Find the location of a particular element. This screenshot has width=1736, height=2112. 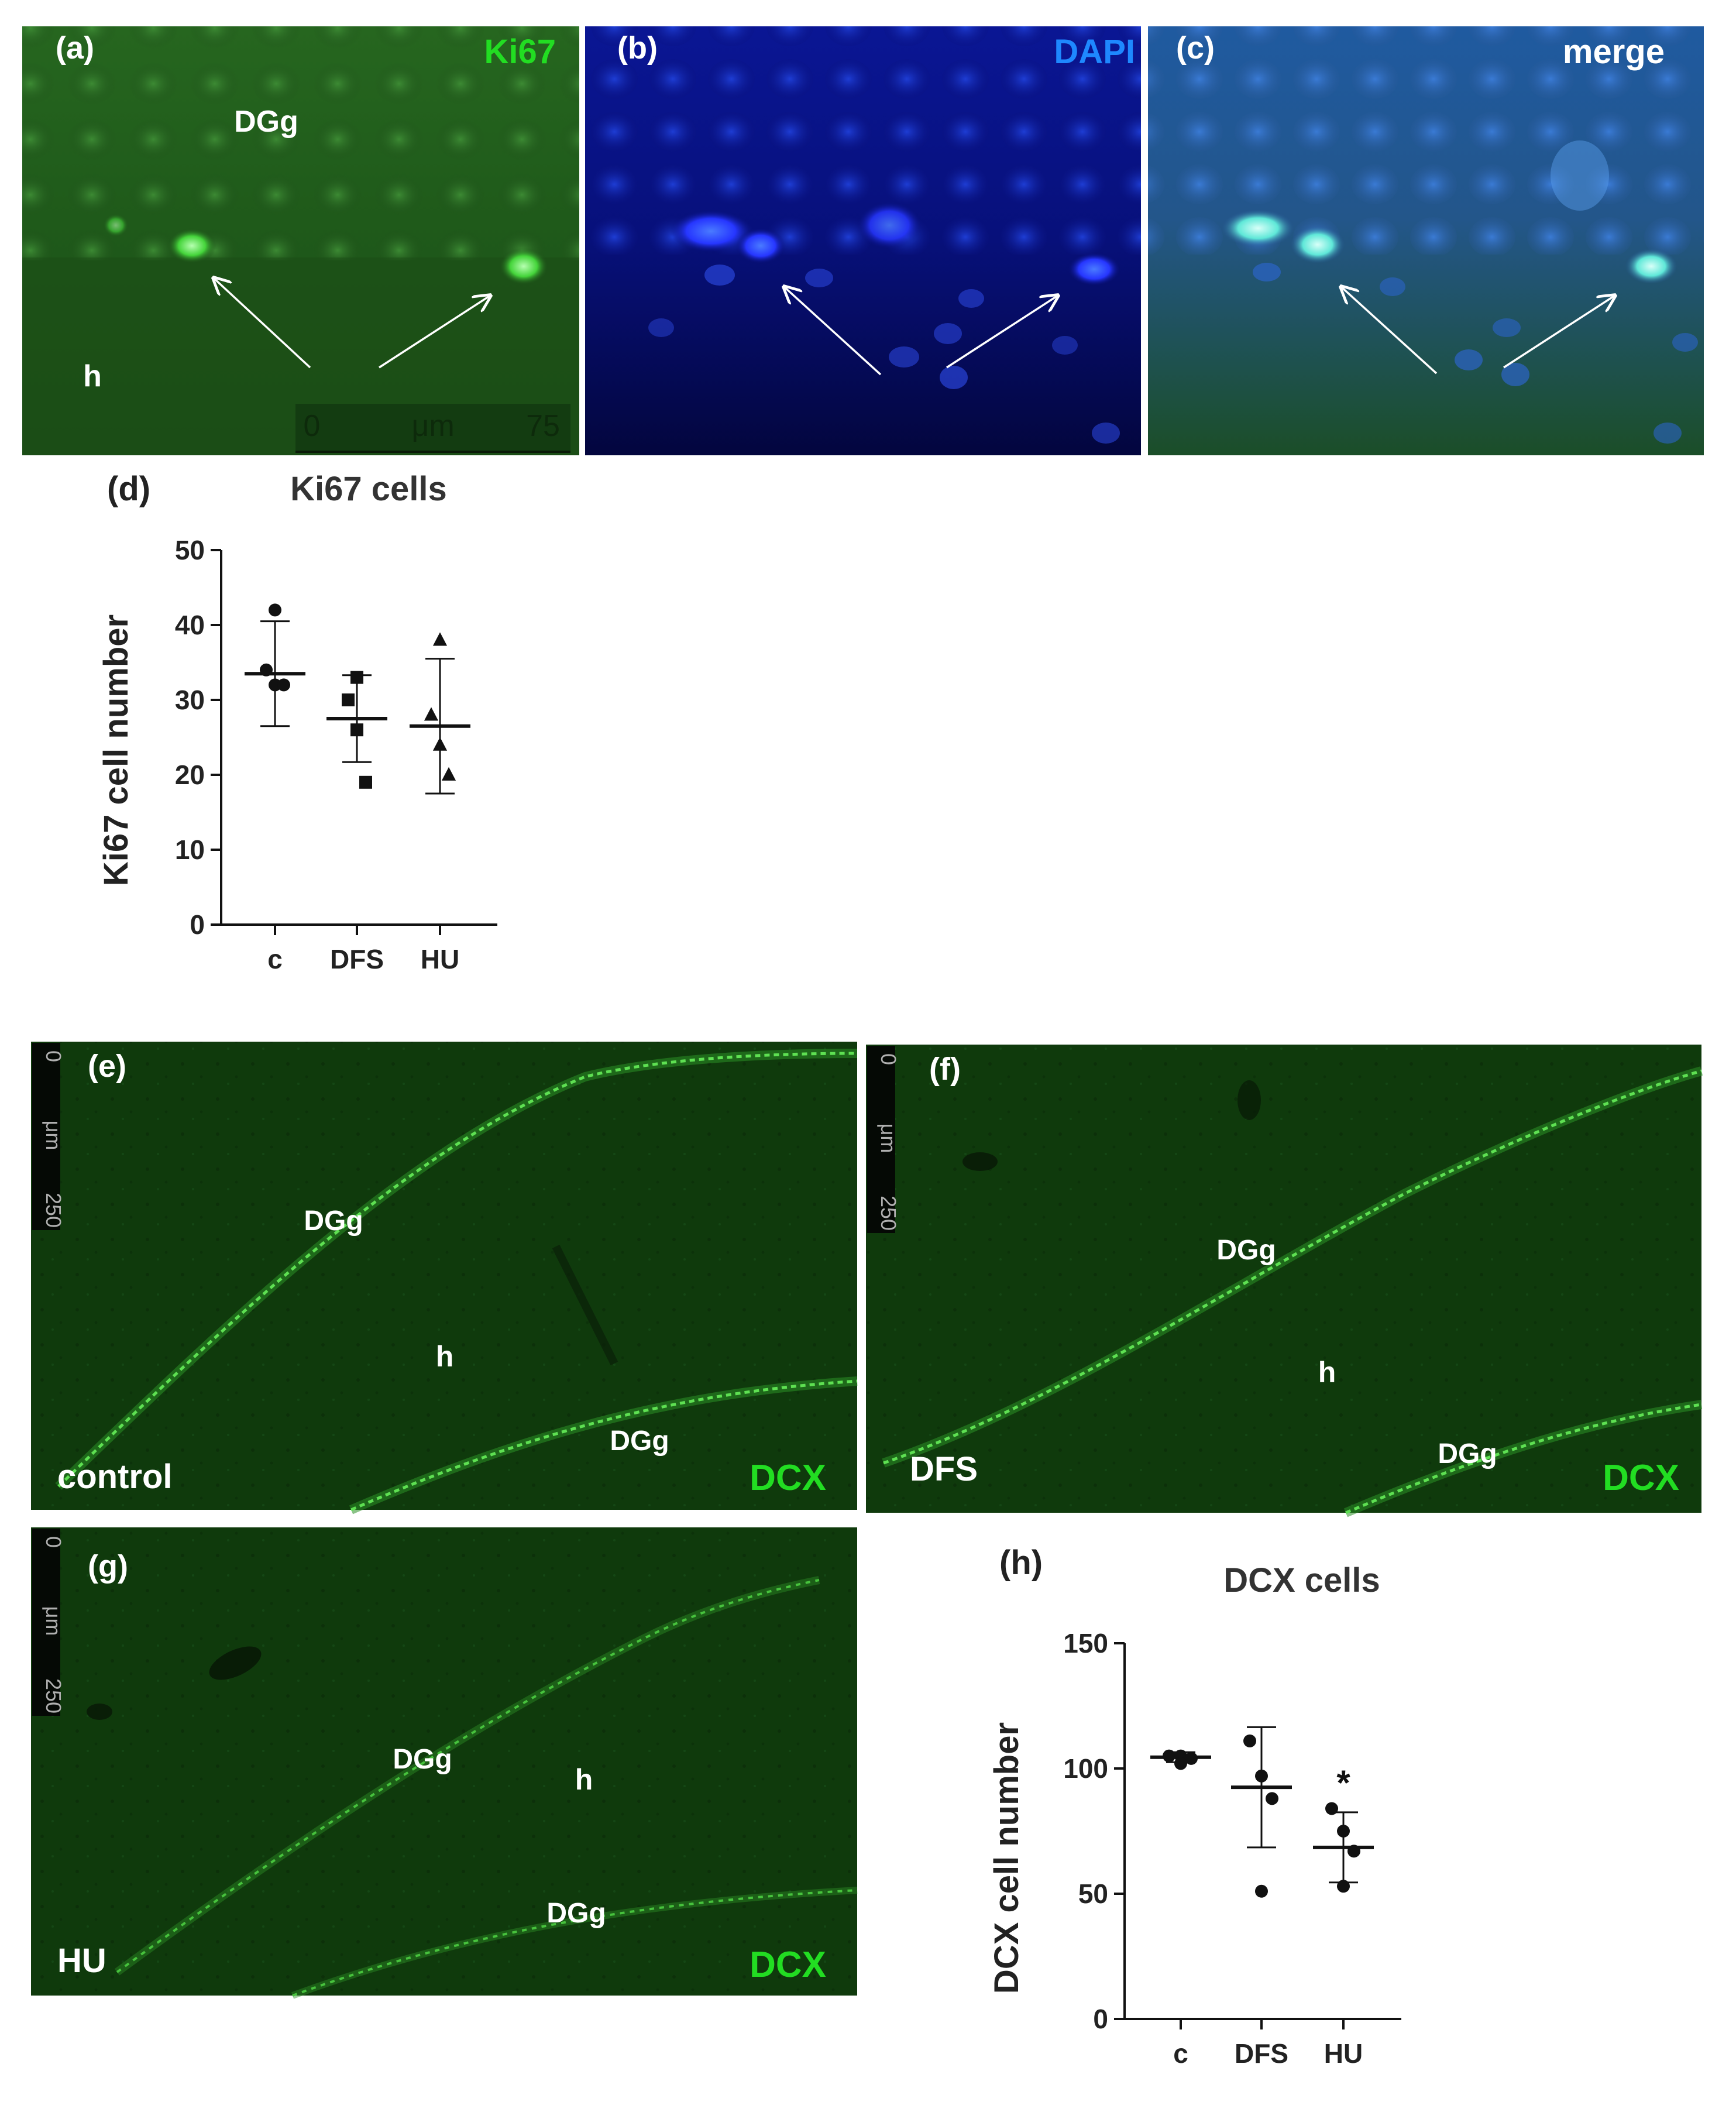

chart-d-plot-area: 0 10 20 30 40 50 c DFS HU is located at coordinates (336, 754).